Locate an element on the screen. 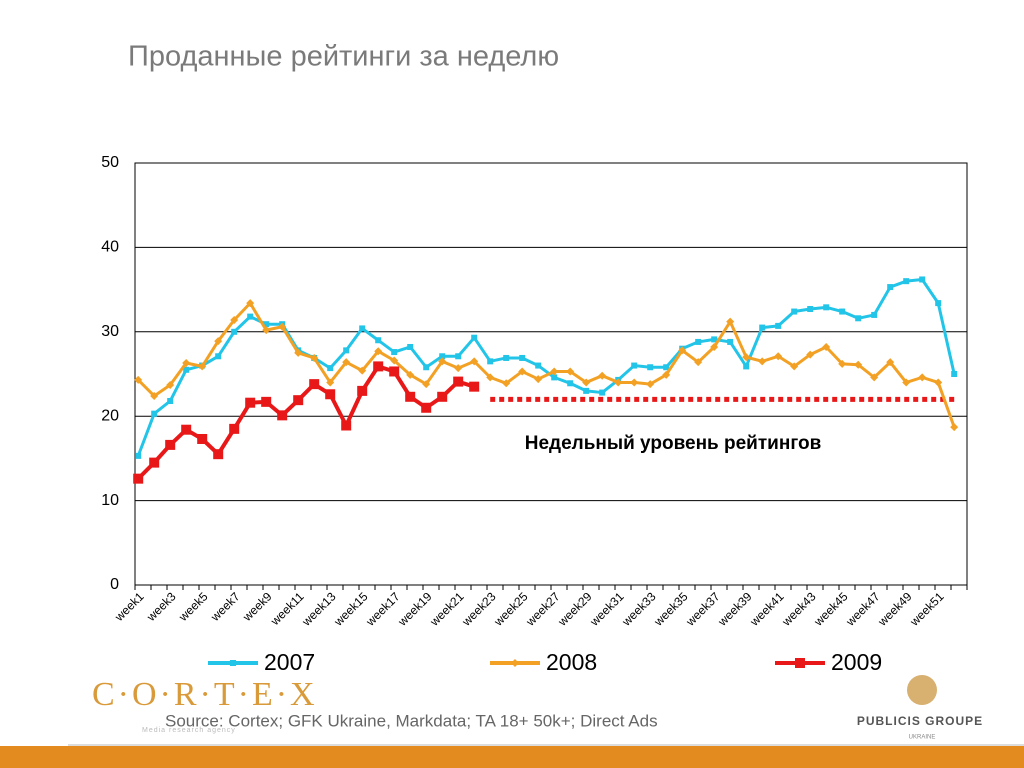 This screenshot has height=768, width=1024. footer-bar is located at coordinates (512, 757).